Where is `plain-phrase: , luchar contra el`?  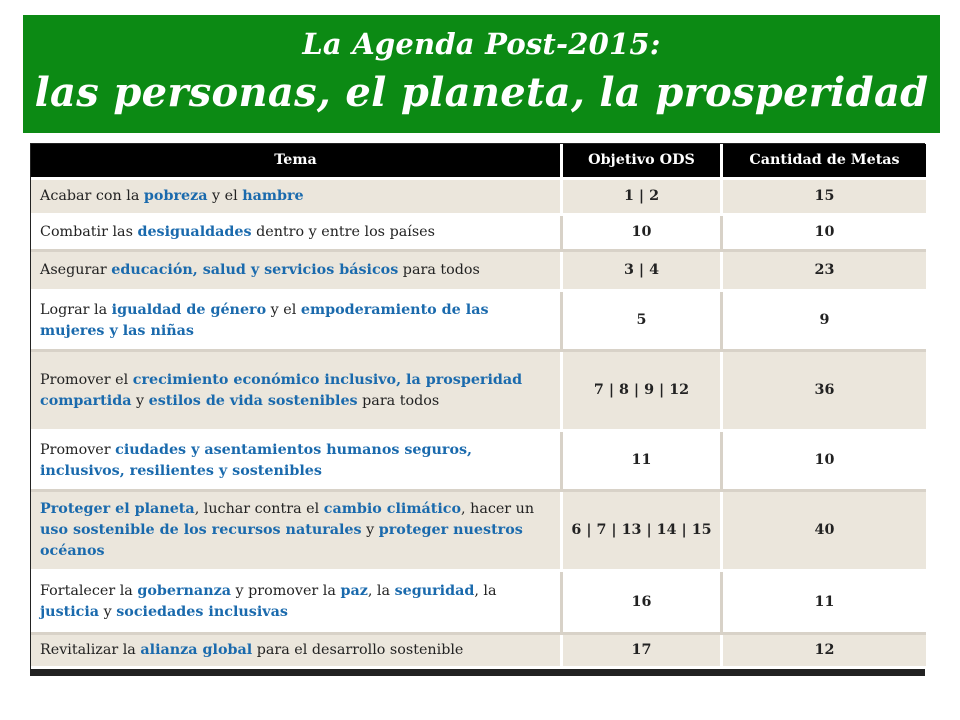 plain-phrase: , luchar contra el is located at coordinates (259, 509).